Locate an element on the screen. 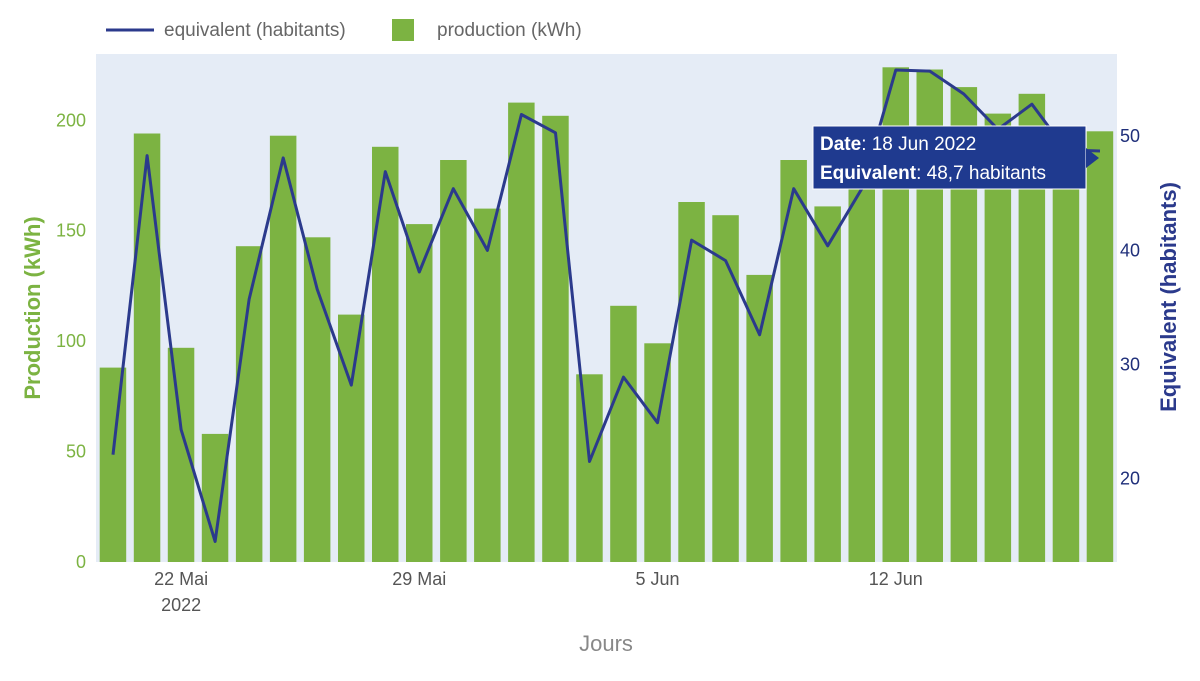  tooltip-equivalent-value: : 48,7 habitants is located at coordinates (981, 173).